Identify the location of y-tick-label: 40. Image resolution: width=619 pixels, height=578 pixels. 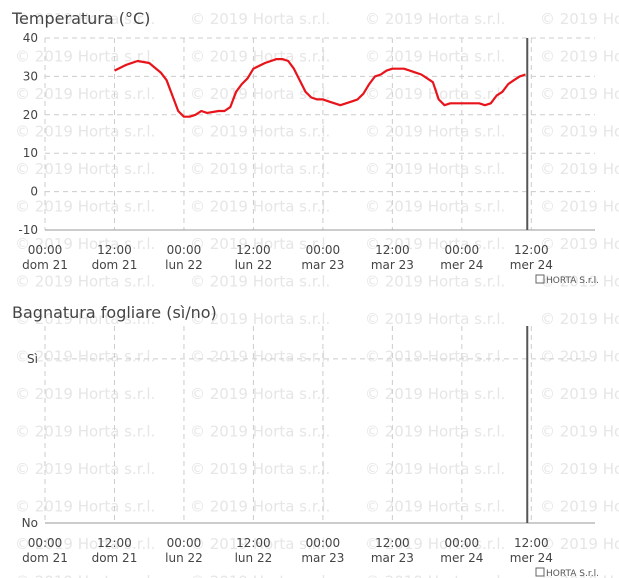
(30, 38).